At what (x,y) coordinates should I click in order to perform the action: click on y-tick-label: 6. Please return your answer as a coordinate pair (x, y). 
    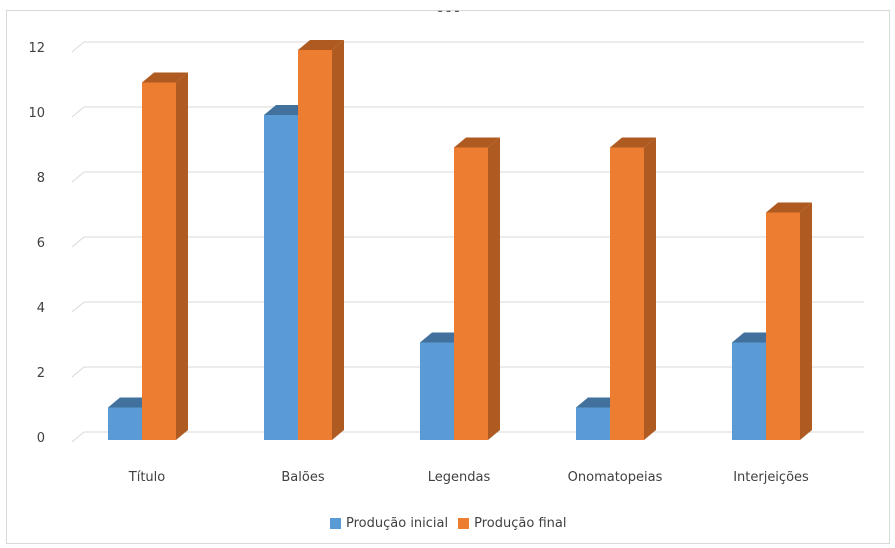
    Looking at the image, I should click on (41, 243).